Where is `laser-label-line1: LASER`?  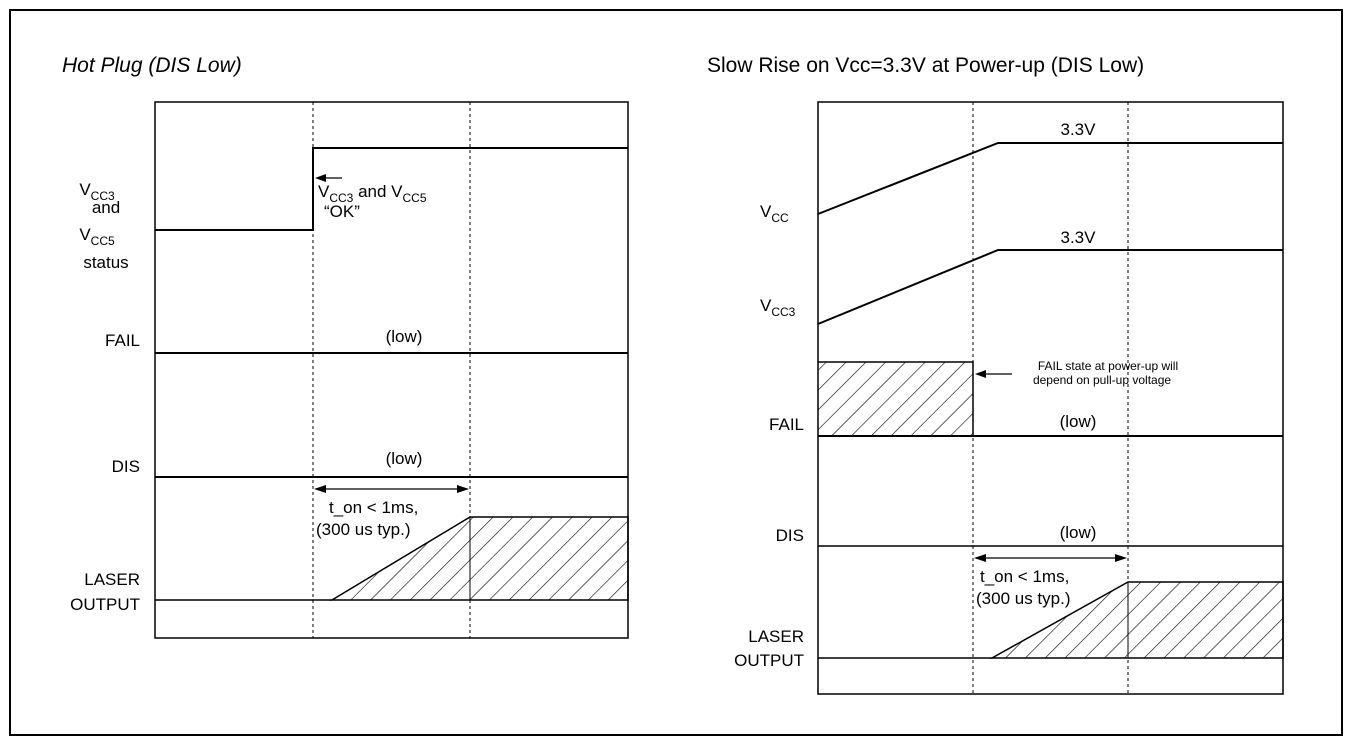 laser-label-line1: LASER is located at coordinates (112, 579).